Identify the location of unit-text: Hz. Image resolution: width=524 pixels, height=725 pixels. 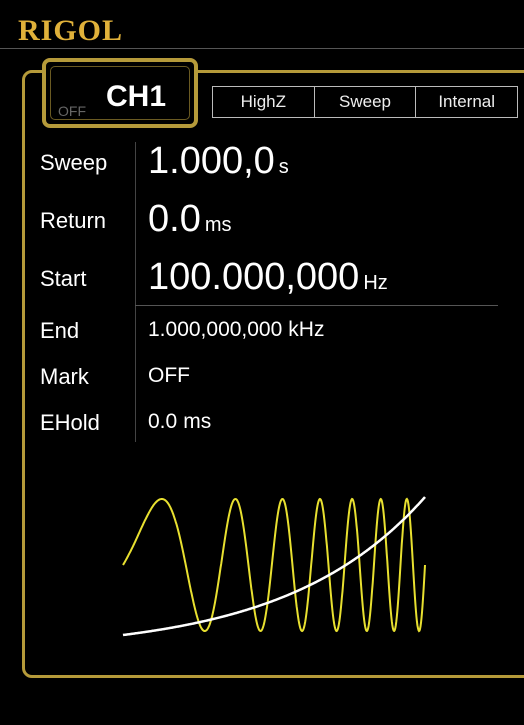
(375, 283).